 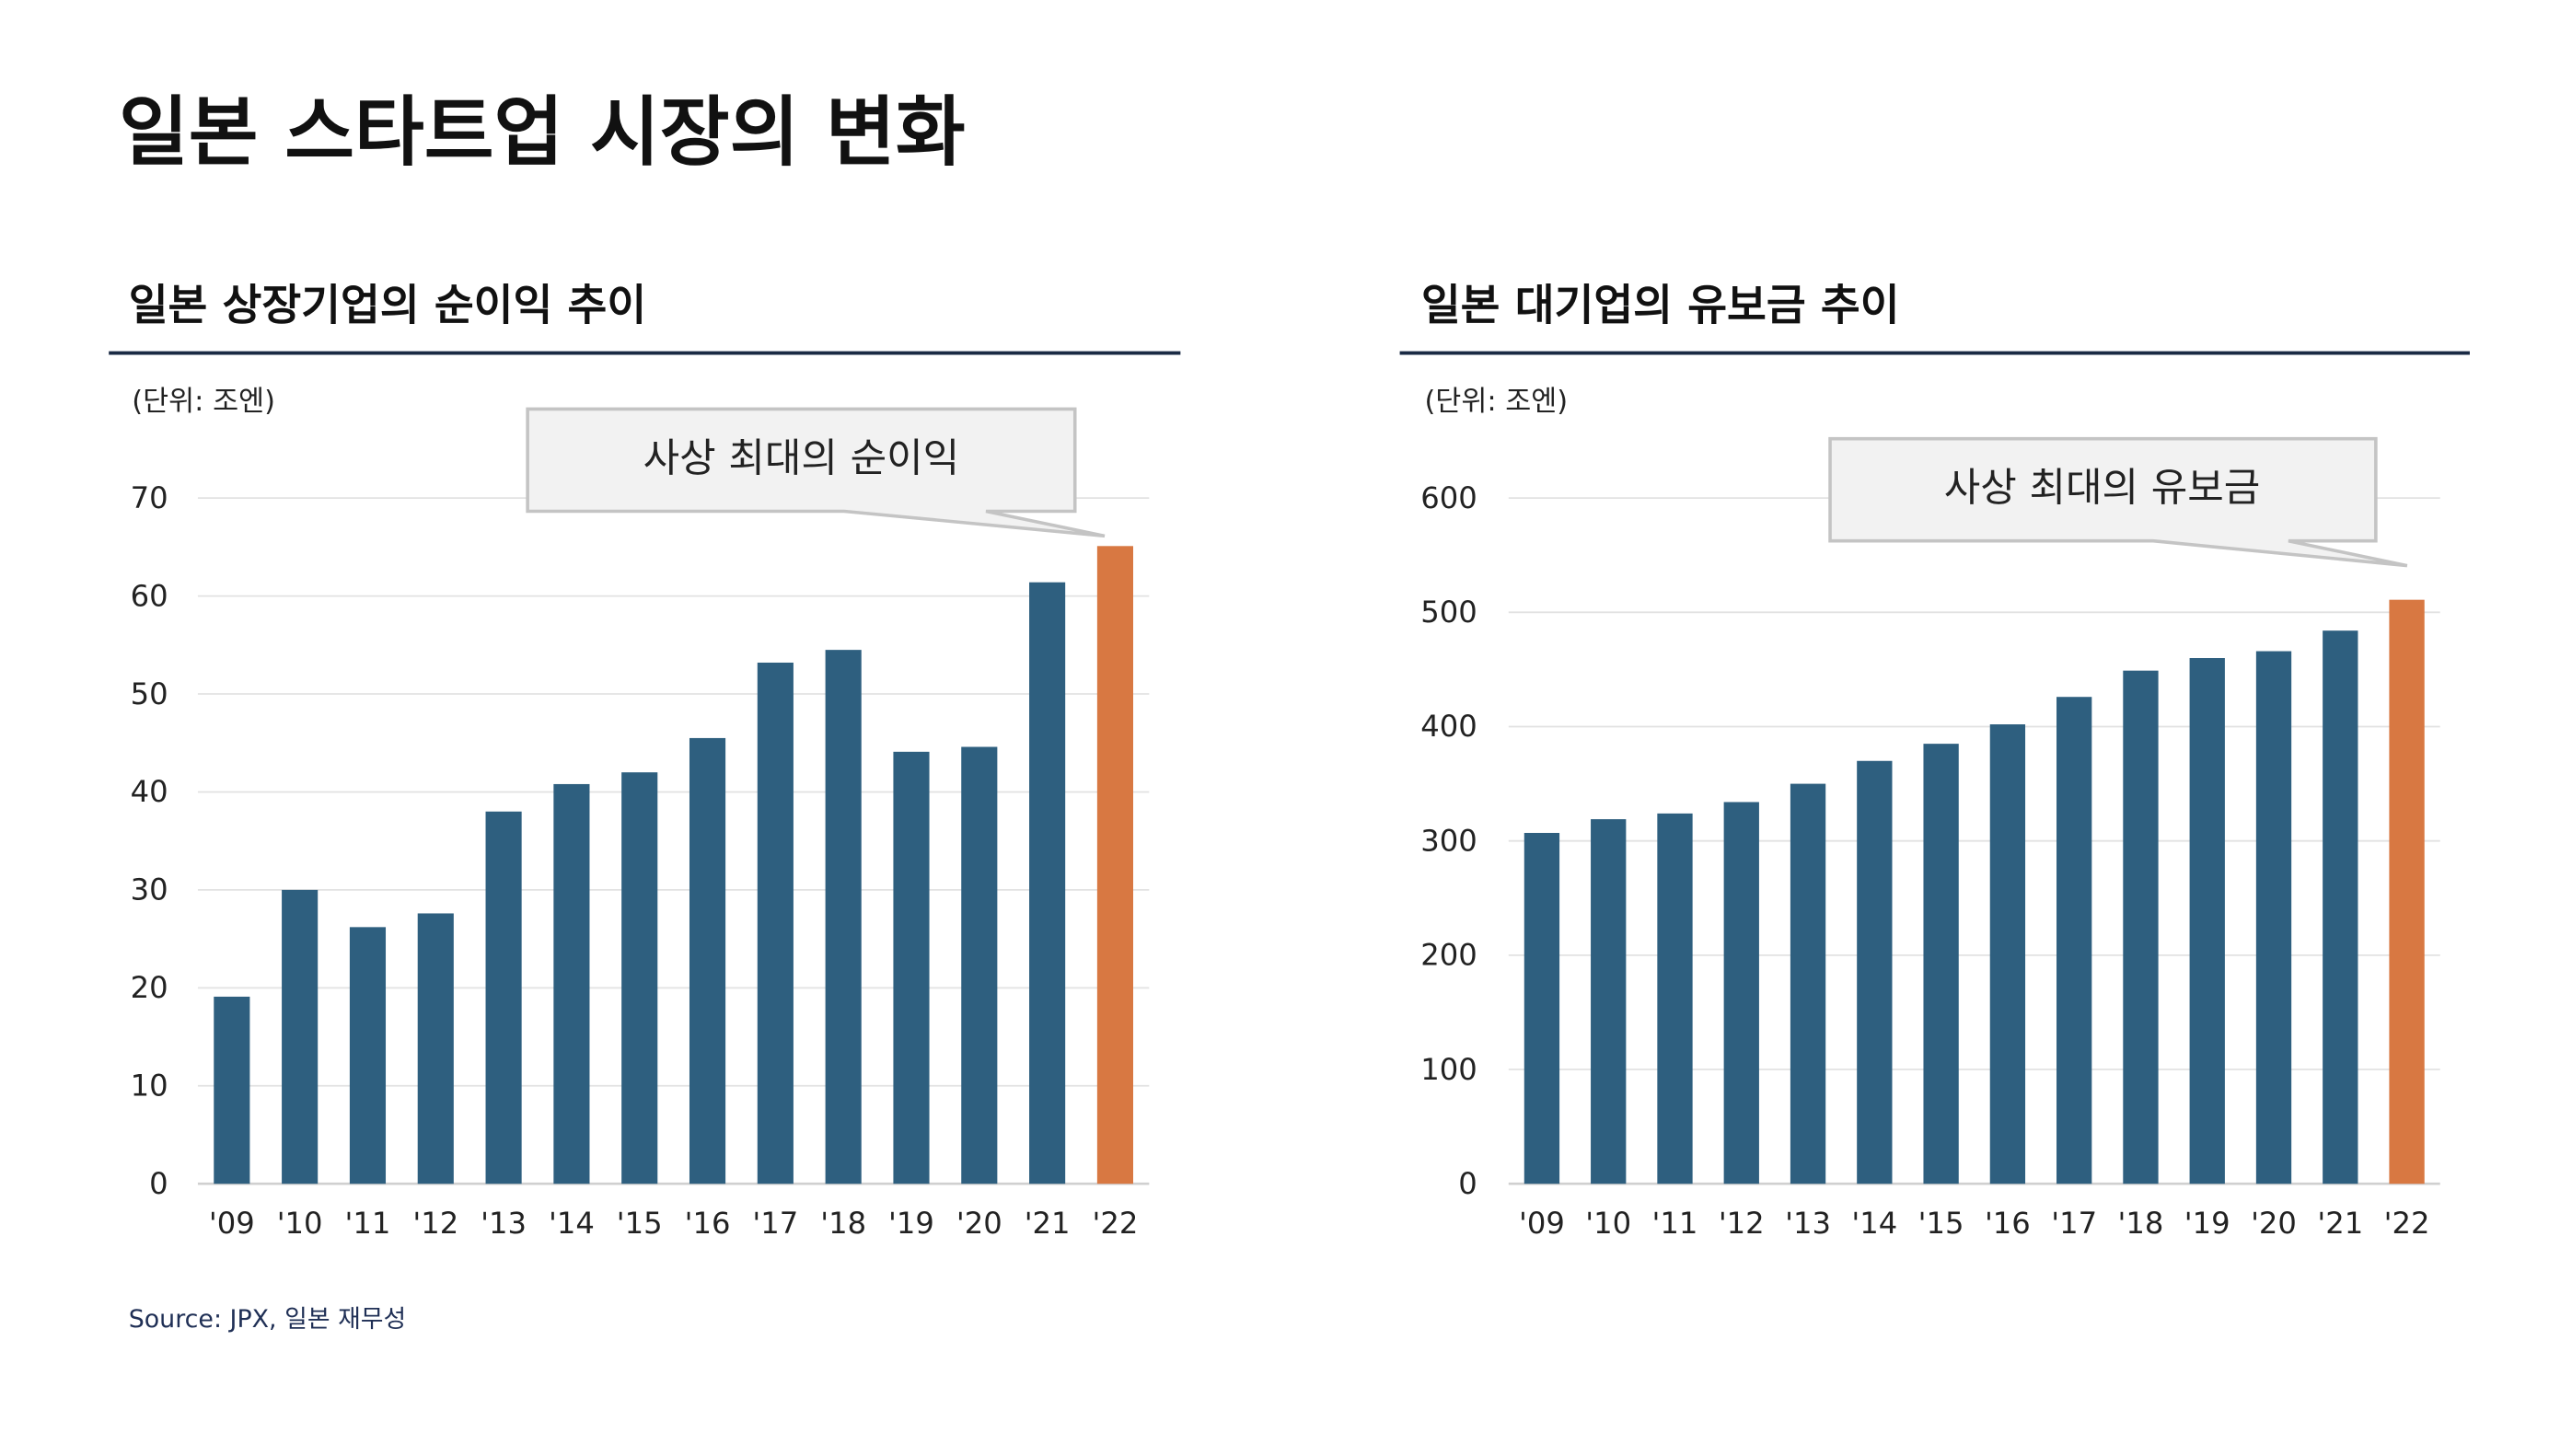 I want to click on y-tick-label: 300, so click(x=1448, y=840).